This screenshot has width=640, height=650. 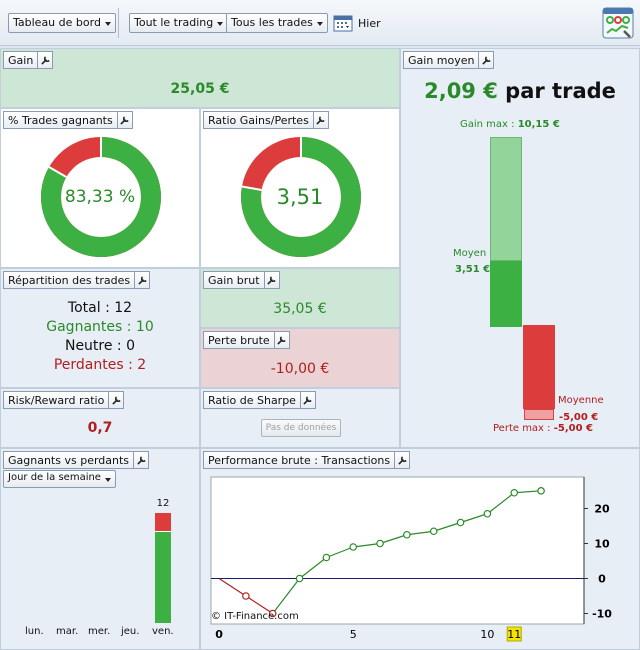 I want to click on weekday-dropdown: Jour de la semaine, so click(x=59, y=479).